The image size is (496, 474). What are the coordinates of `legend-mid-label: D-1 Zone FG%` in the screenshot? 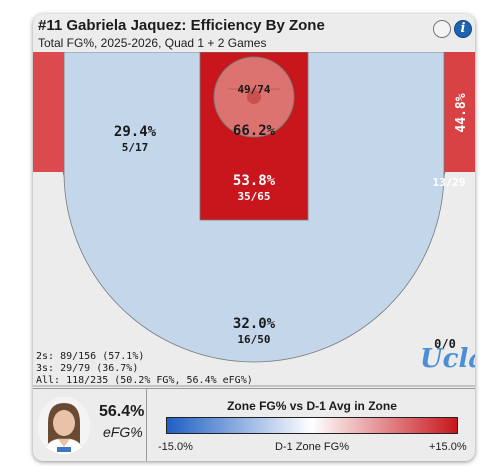 It's located at (312, 447).